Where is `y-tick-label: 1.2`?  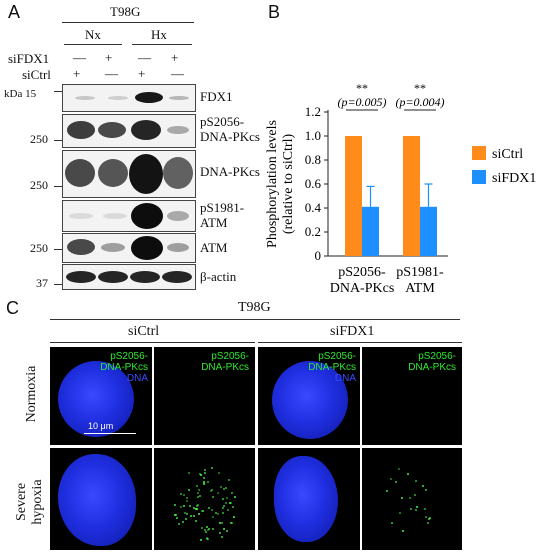 y-tick-label: 1.2 is located at coordinates (313, 111).